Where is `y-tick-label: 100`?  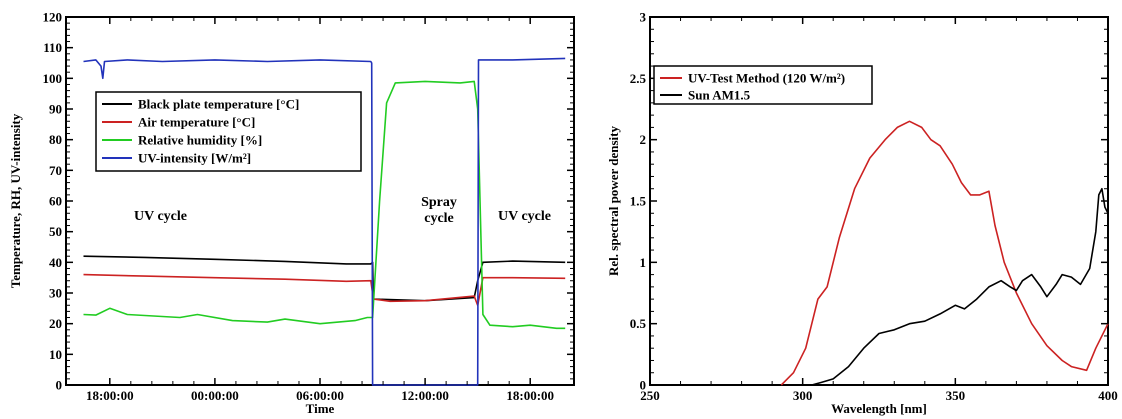 y-tick-label: 100 is located at coordinates (53, 78).